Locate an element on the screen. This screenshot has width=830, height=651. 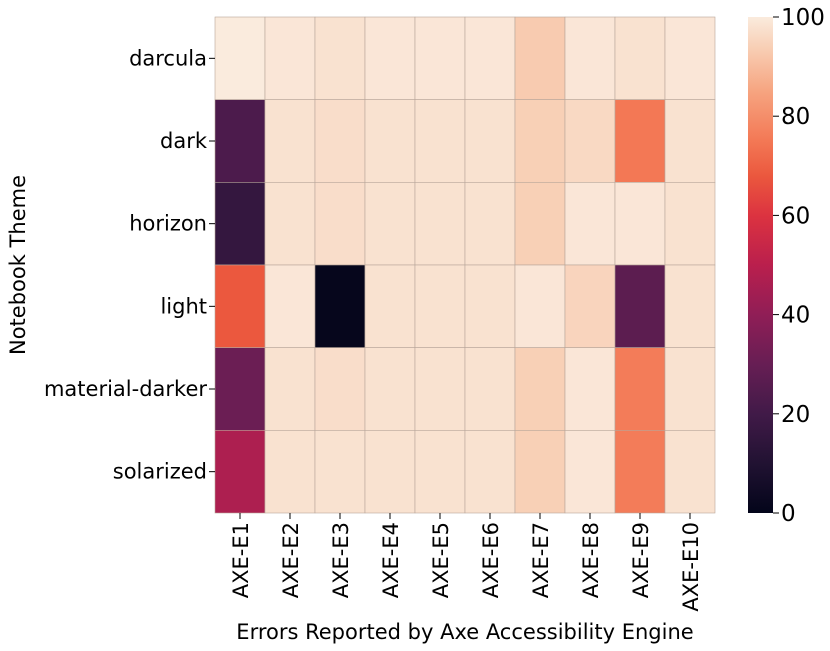
x-tick-label: AXE-E3 is located at coordinates (341, 560).